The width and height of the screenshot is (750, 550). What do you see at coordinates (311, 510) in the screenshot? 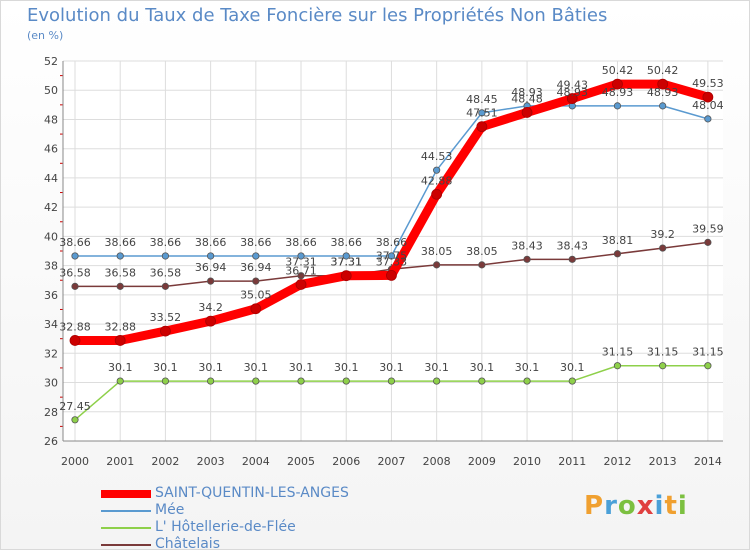
I see `legend-item-mee: Mée` at bounding box center [311, 510].